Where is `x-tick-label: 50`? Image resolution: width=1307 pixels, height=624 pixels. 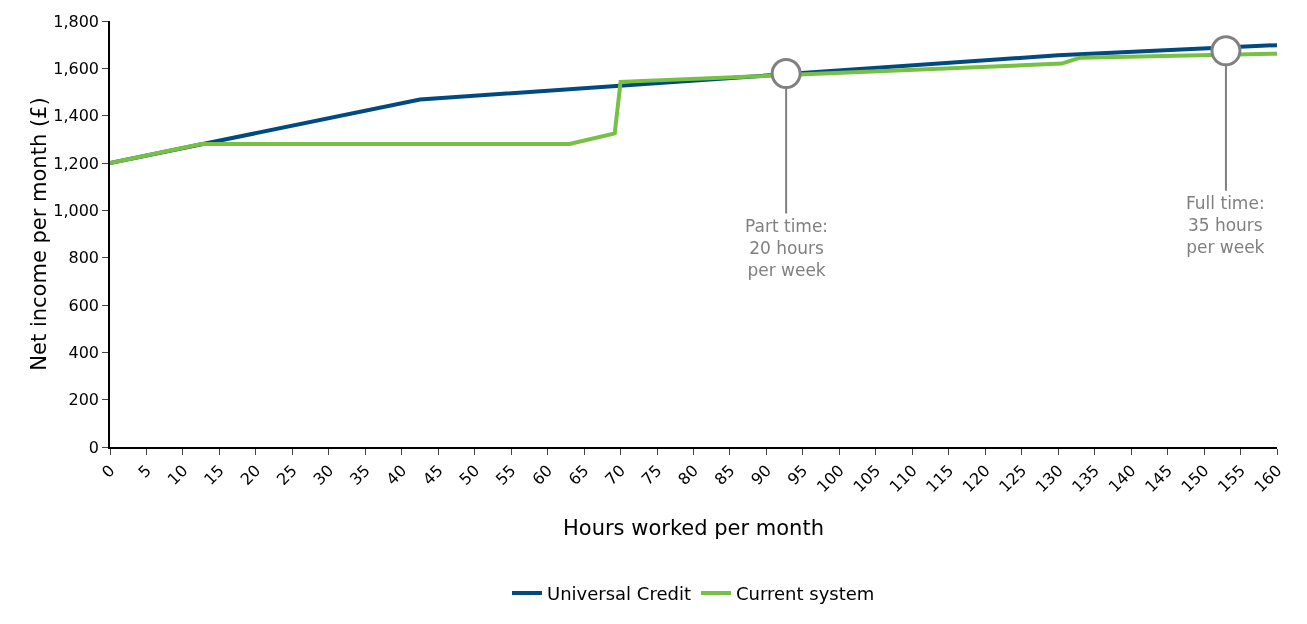
x-tick-label: 50 is located at coordinates (469, 475).